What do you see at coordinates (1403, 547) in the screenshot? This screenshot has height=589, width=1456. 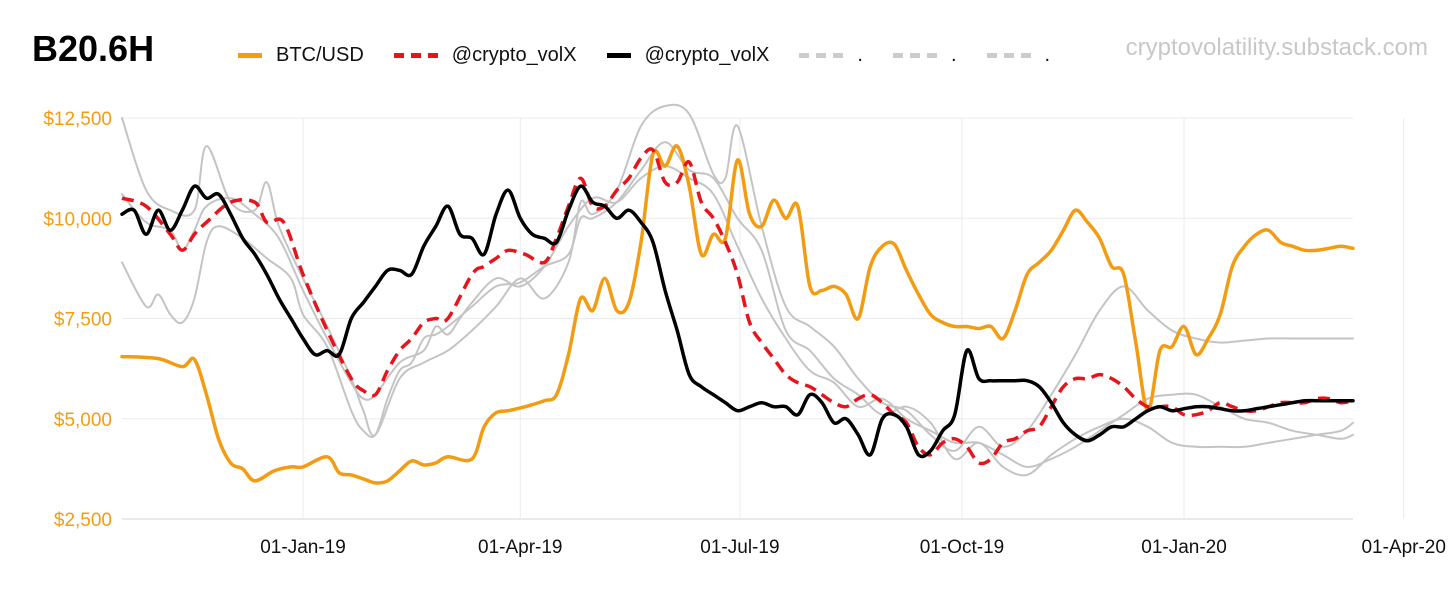 I see `x-tick-label: 01-Apr-20` at bounding box center [1403, 547].